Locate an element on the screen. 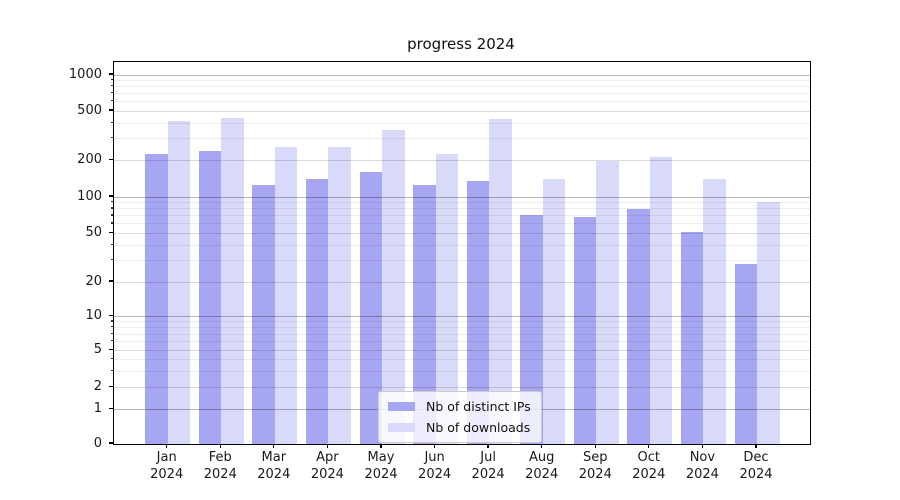 The image size is (900, 500). x-tick-label: May 2024 is located at coordinates (381, 466).